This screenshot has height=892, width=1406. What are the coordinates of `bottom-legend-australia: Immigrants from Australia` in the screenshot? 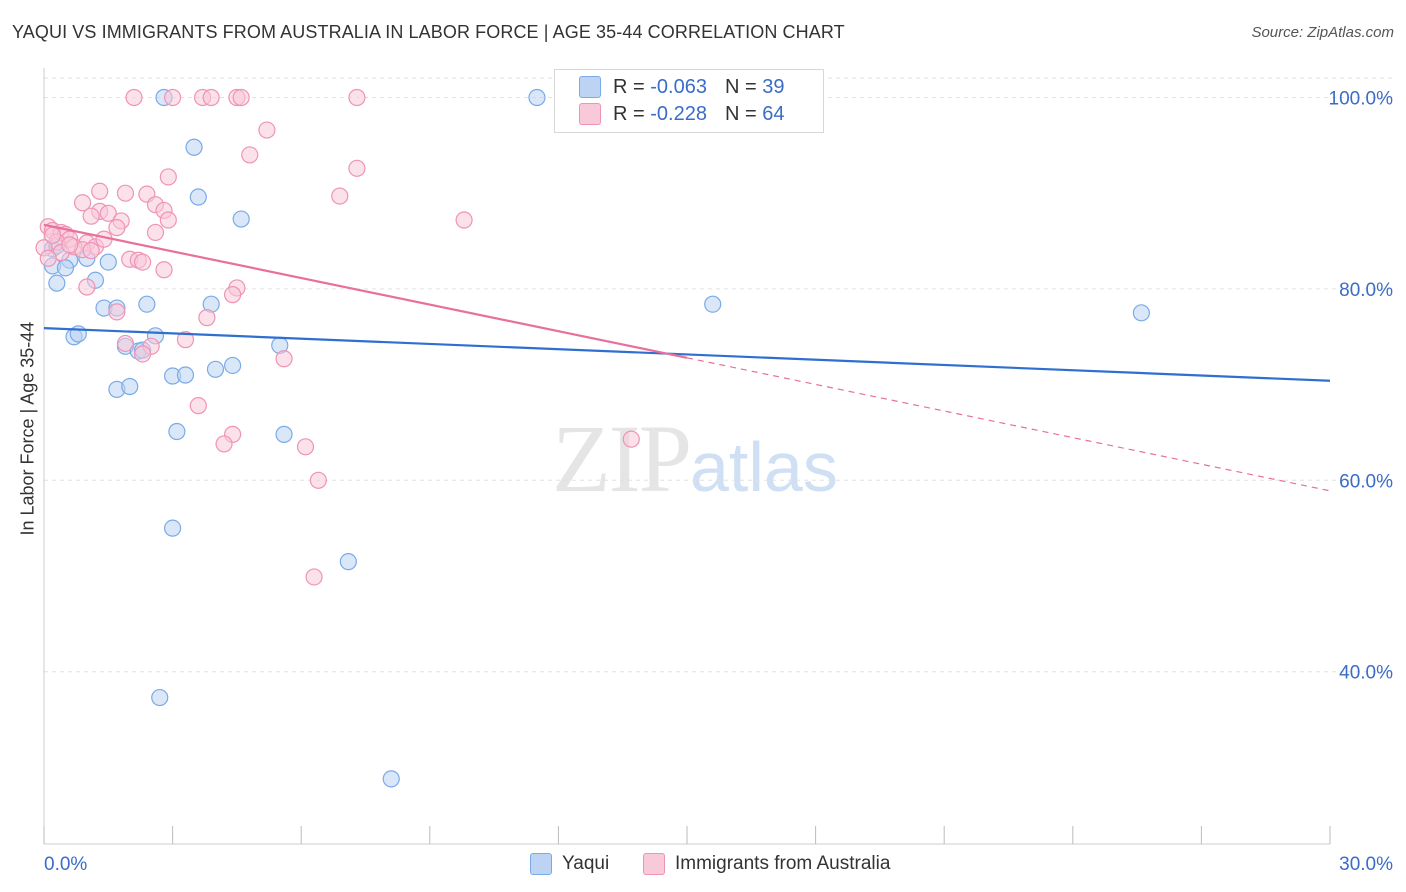 It's located at (766, 864).